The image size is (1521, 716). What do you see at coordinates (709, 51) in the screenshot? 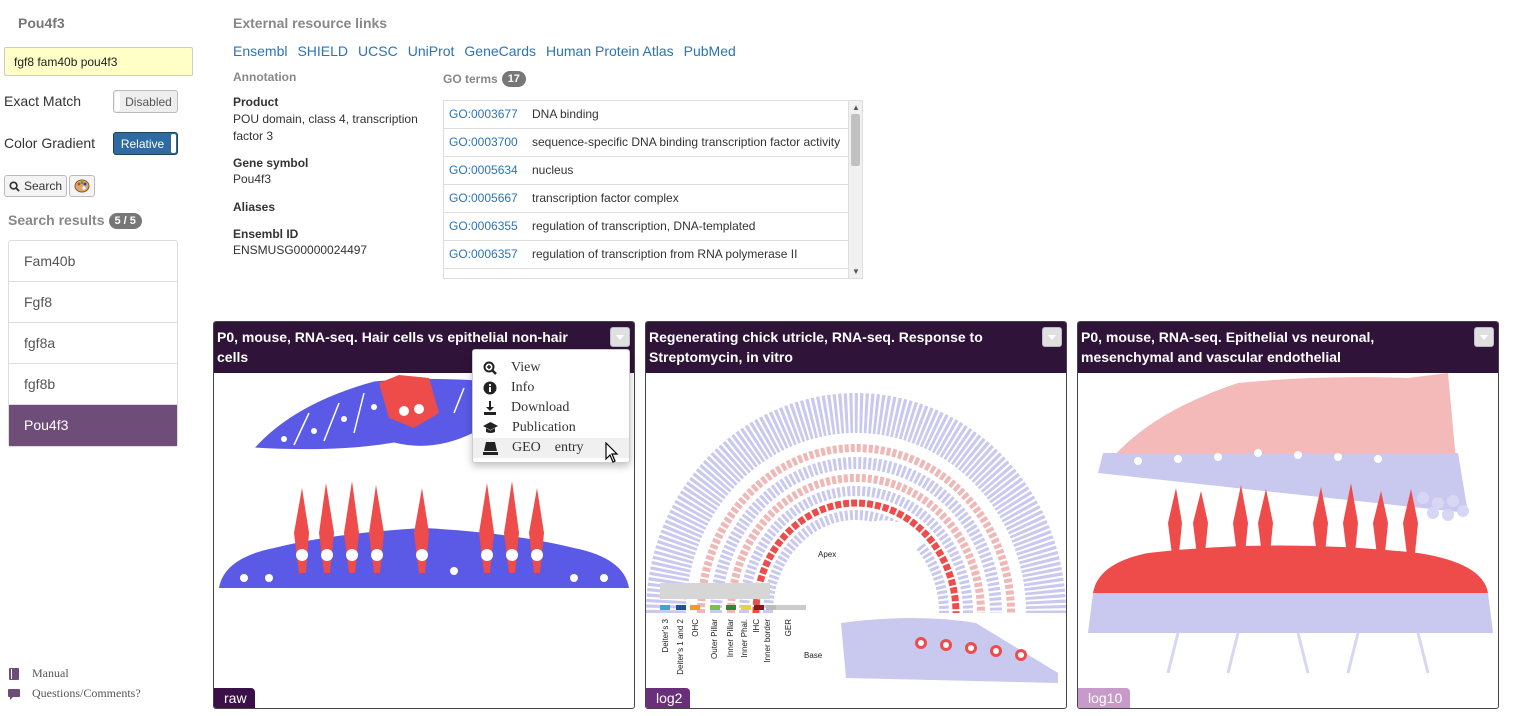
I see `pubmed-link: PubMed` at bounding box center [709, 51].